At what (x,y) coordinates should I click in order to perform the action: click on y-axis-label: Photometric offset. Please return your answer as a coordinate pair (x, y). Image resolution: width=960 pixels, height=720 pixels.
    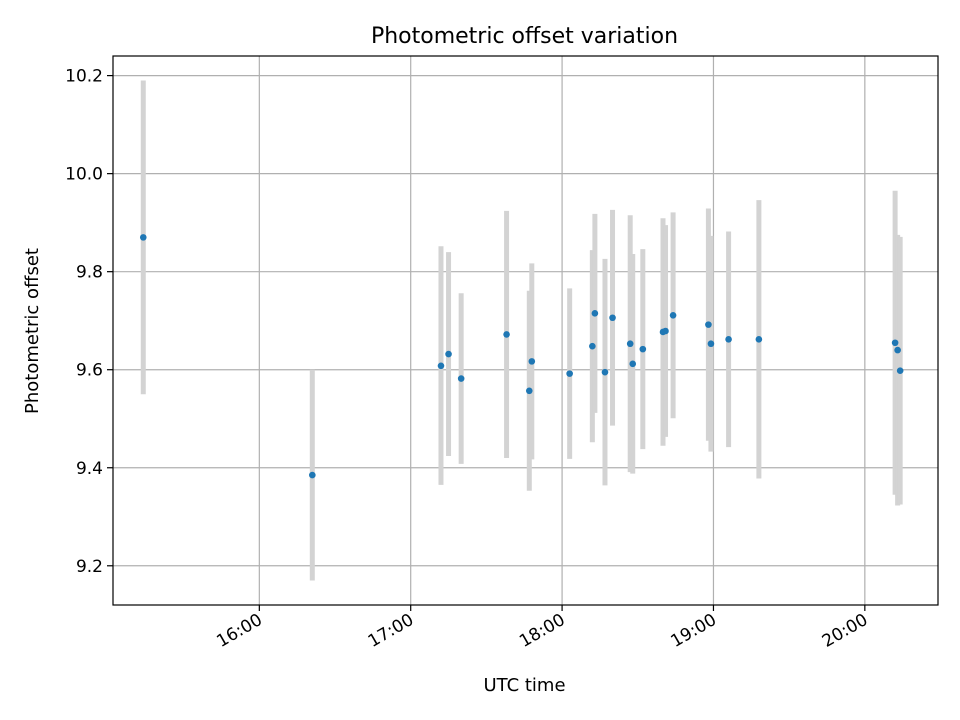
    Looking at the image, I should click on (32, 331).